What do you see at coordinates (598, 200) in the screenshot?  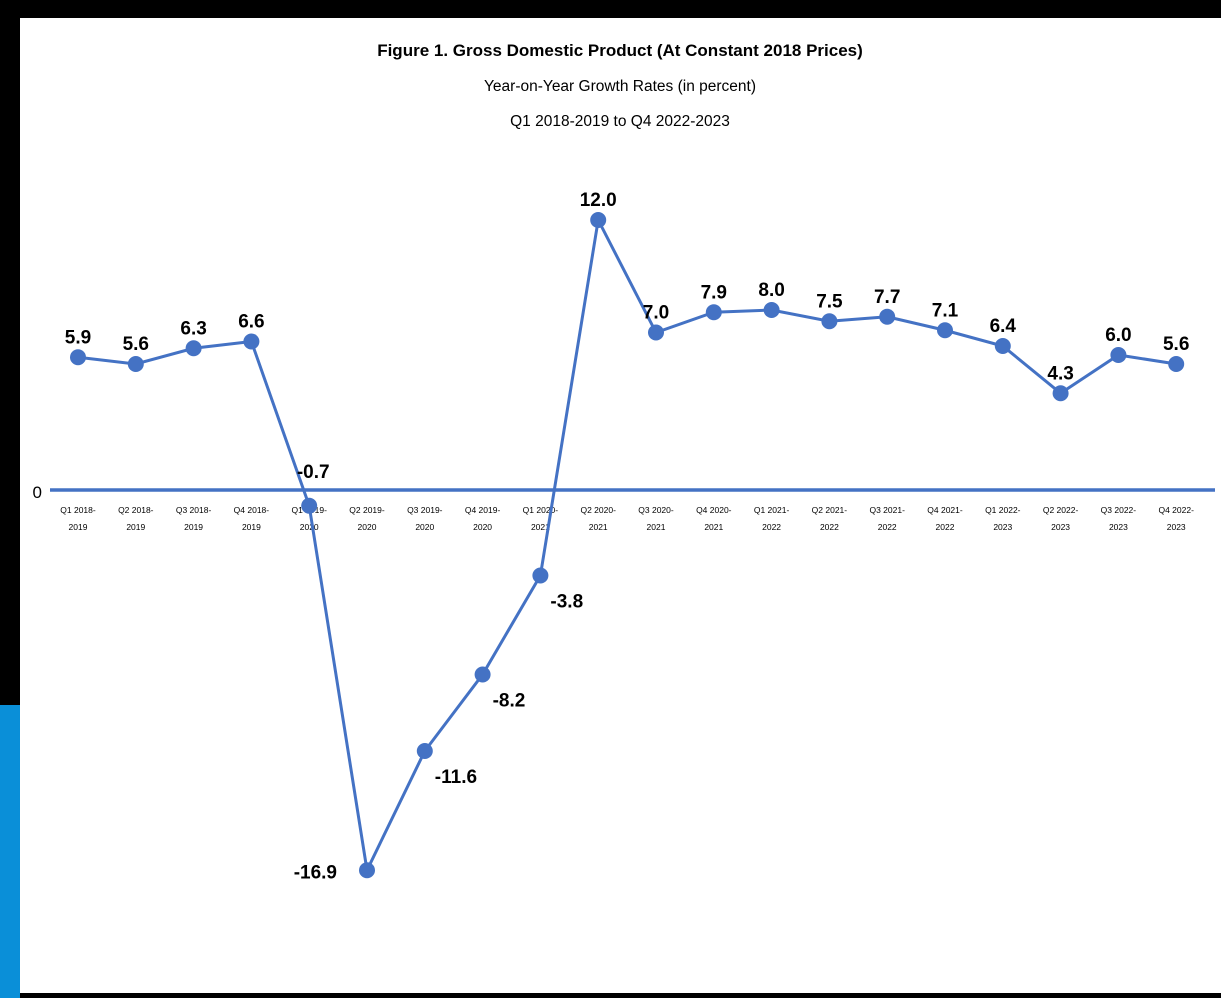 I see `data-point-label: 12.0` at bounding box center [598, 200].